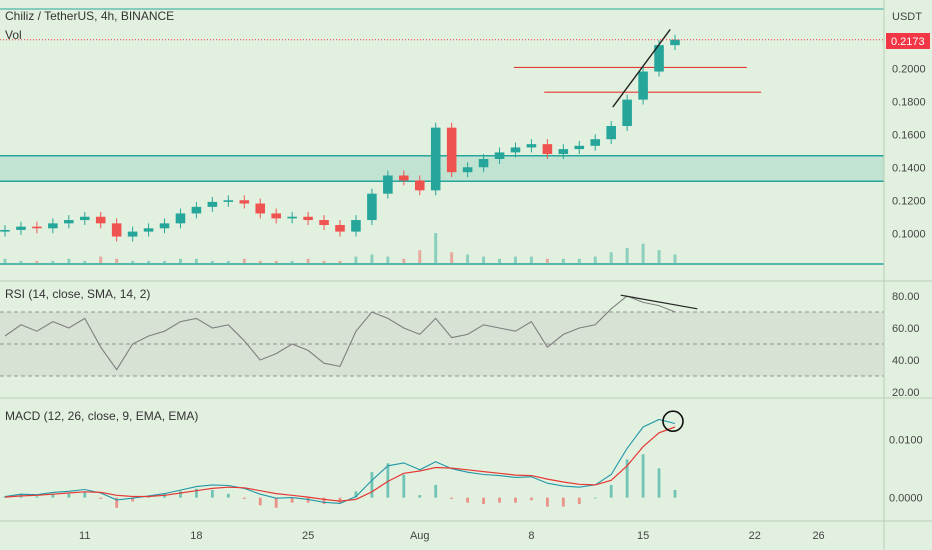 The width and height of the screenshot is (932, 550). What do you see at coordinates (84, 536) in the screenshot?
I see `time-axis-label: 11` at bounding box center [84, 536].